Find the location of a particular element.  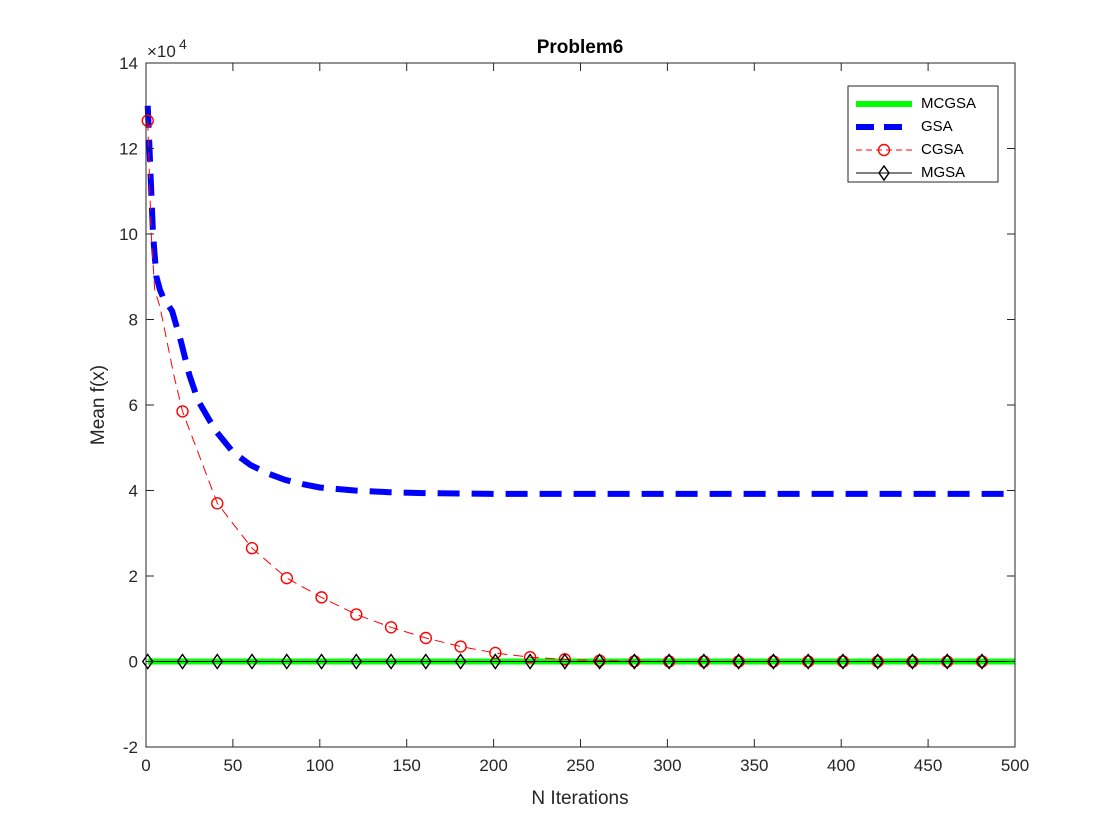

x-tick-label: 300 is located at coordinates (667, 765).